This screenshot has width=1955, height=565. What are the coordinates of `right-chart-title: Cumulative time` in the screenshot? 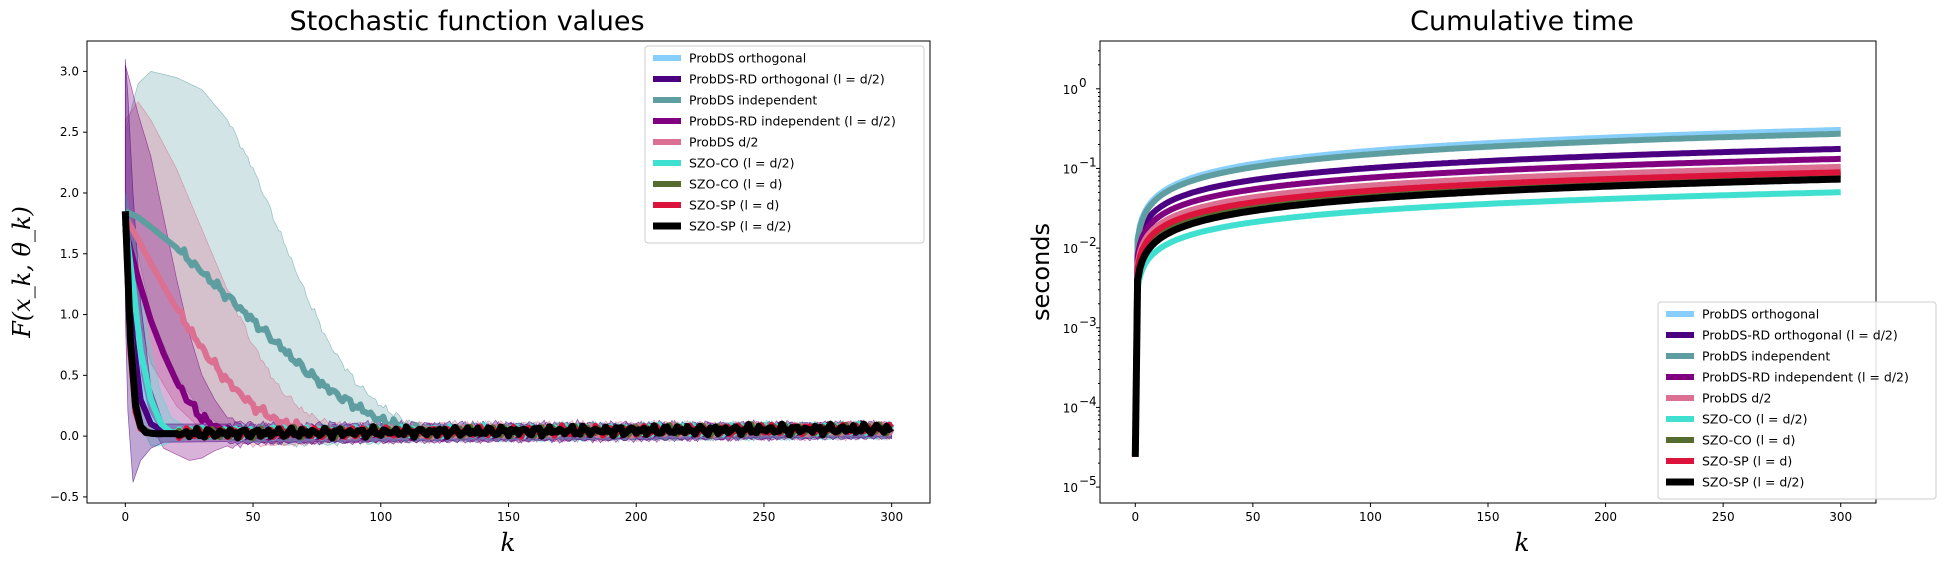 It's located at (1522, 21).